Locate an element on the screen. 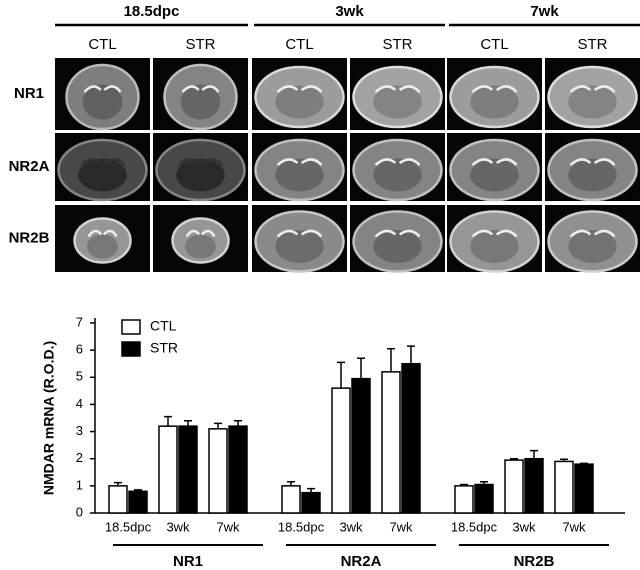  x-tick-label: 18.5dpc is located at coordinates (474, 526).